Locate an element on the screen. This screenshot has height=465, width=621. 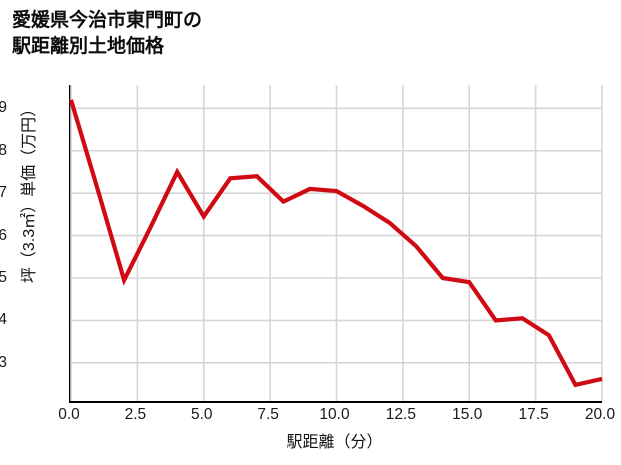
y-axis-title: 坪（3.3㎡）単価（万円） is located at coordinates (29, 192).